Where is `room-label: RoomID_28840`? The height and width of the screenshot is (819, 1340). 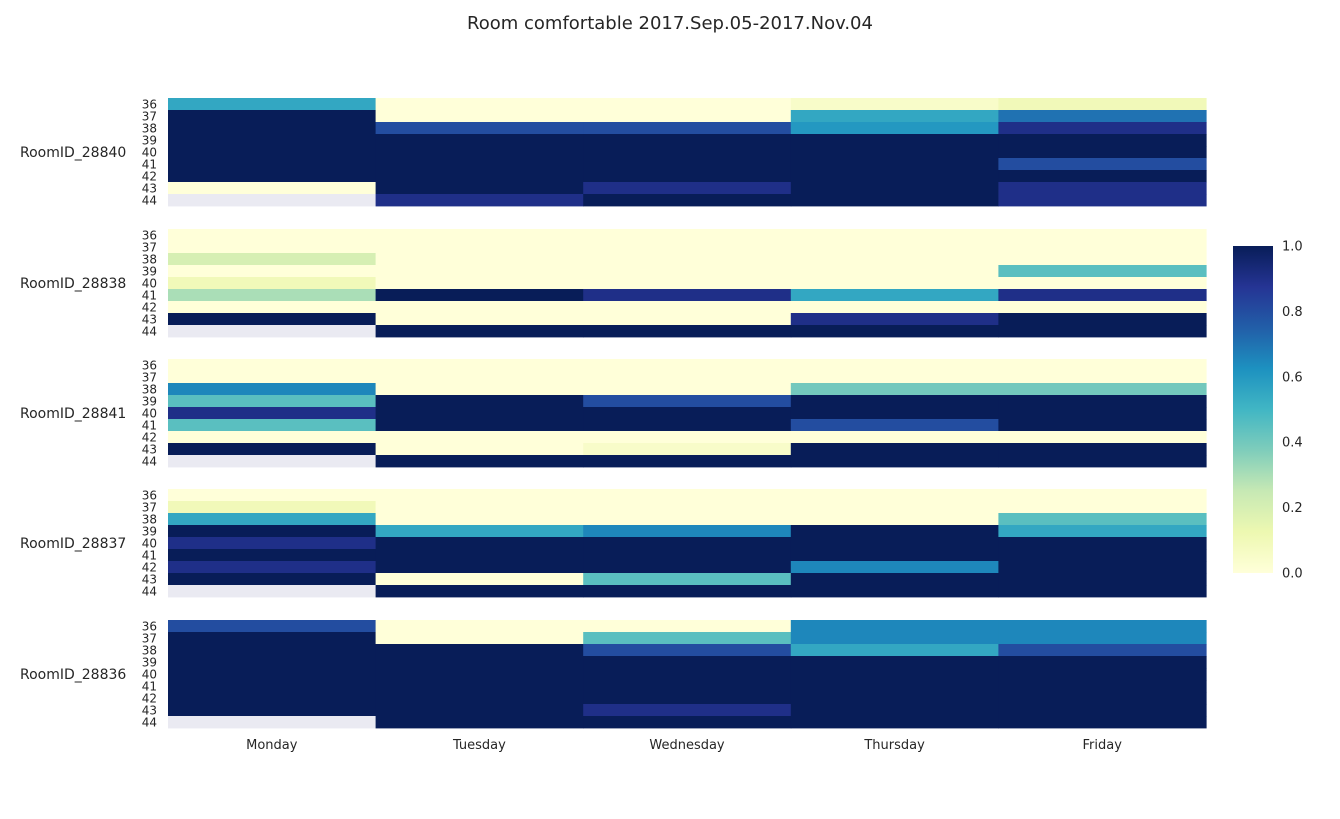 room-label: RoomID_28840 is located at coordinates (73, 153).